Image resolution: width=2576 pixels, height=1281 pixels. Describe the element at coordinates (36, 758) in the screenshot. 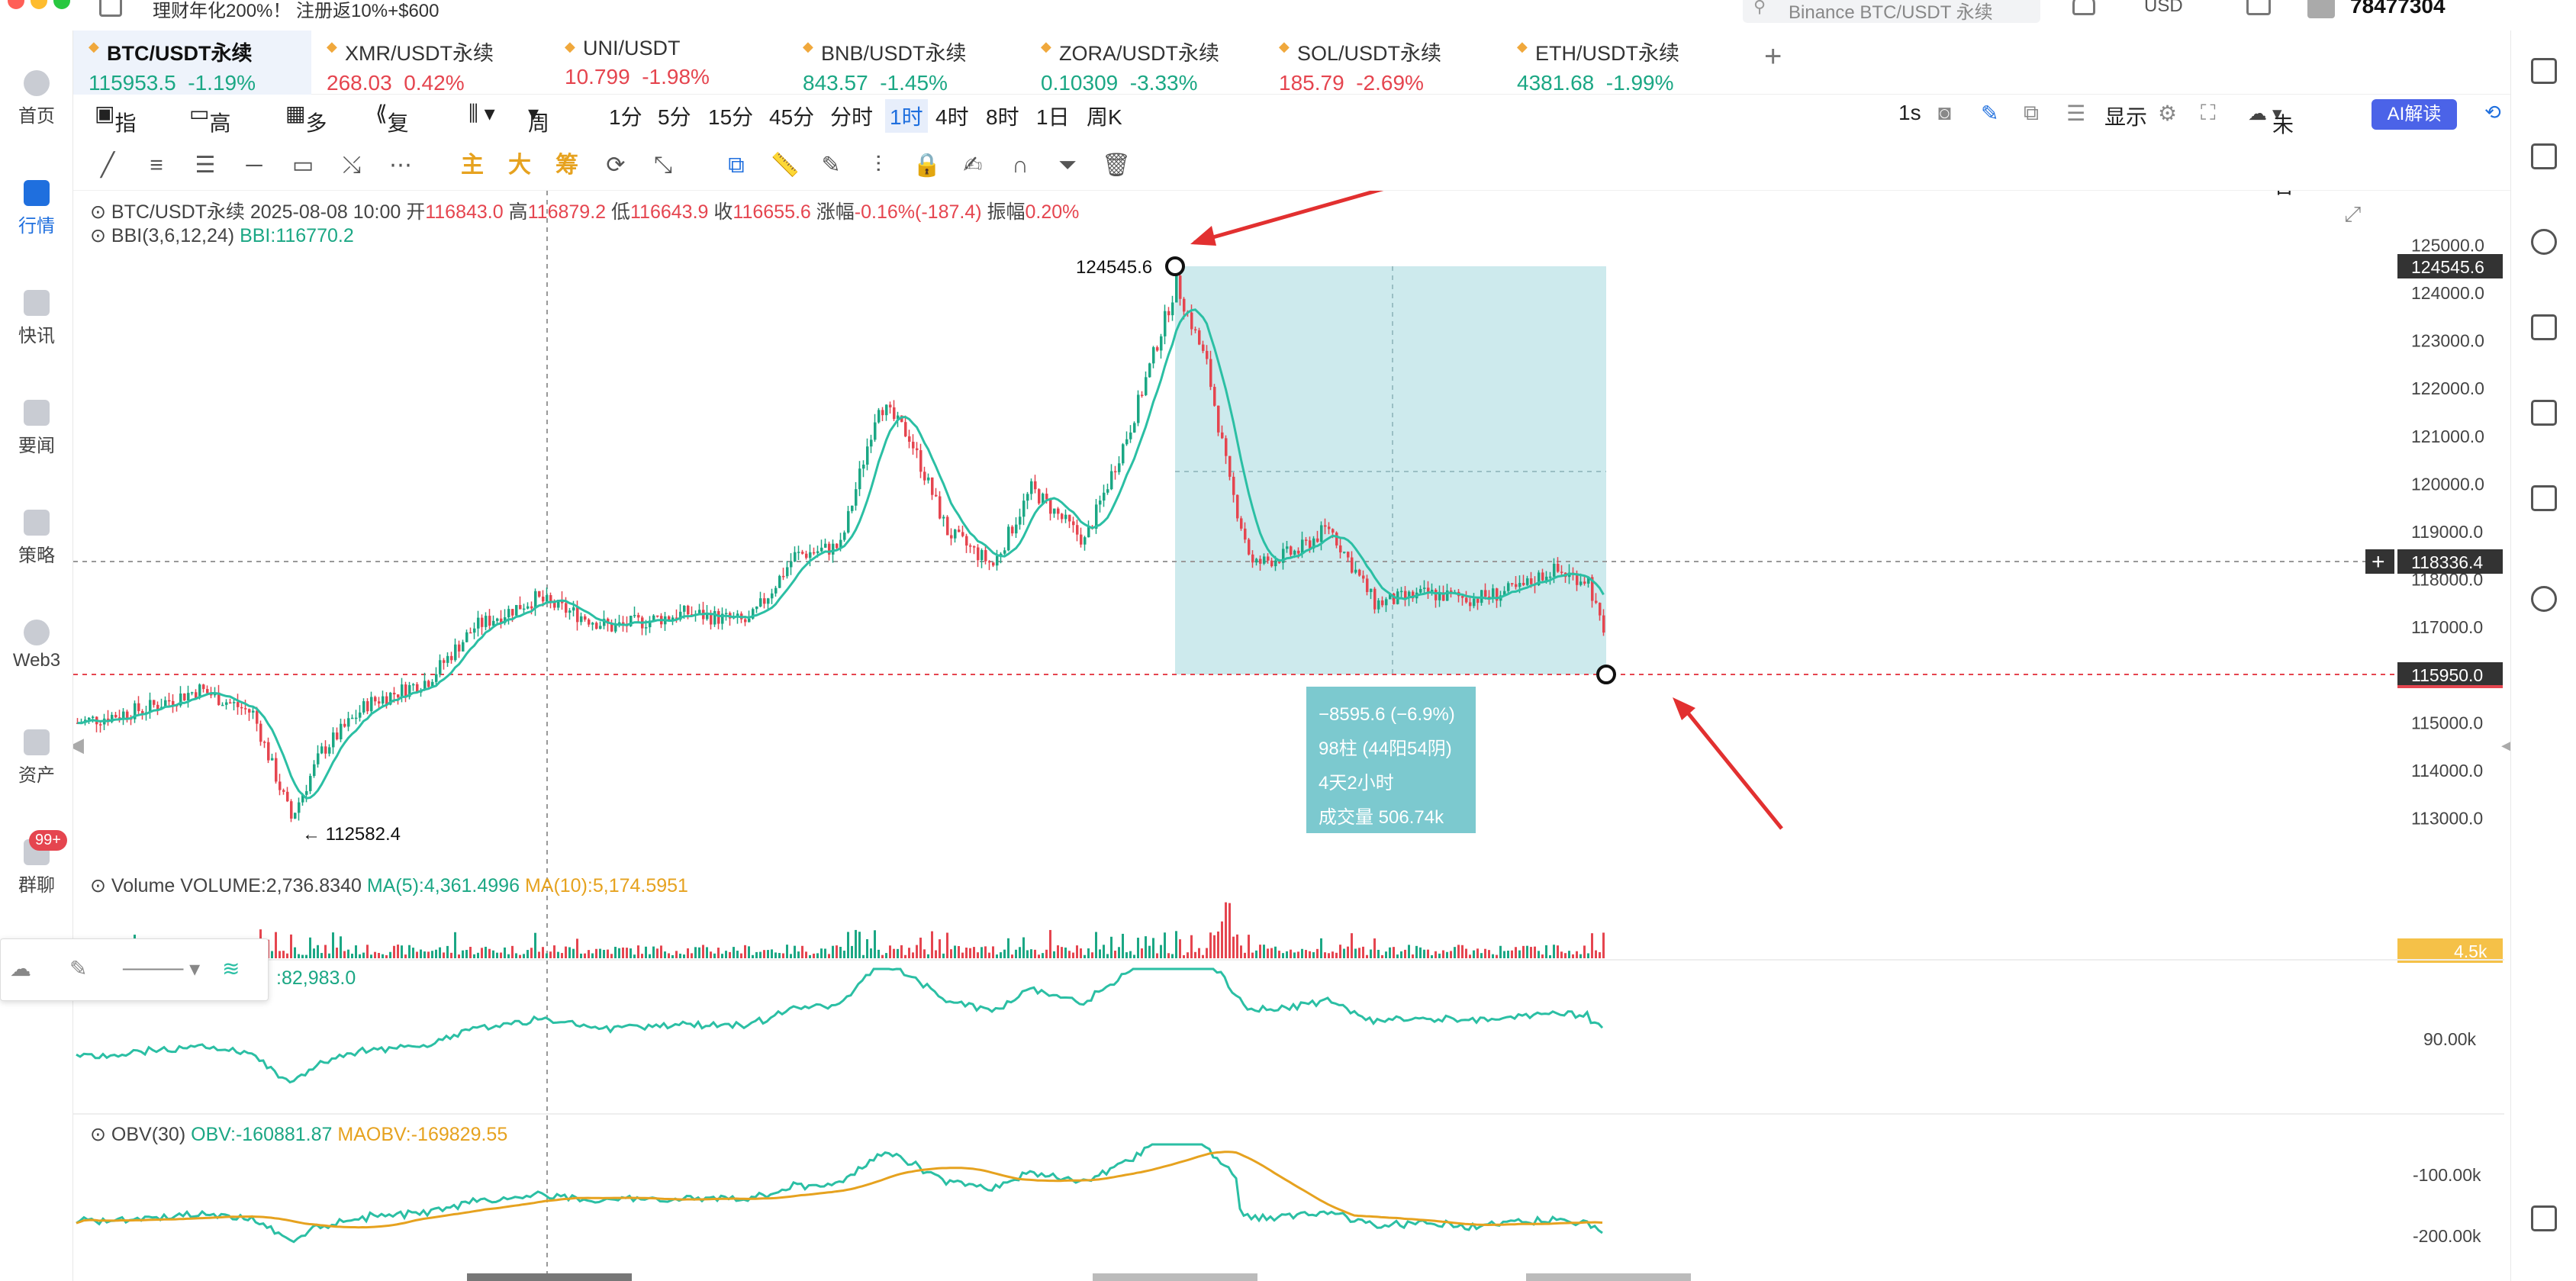

I see `nav-assets: 资产` at that location.